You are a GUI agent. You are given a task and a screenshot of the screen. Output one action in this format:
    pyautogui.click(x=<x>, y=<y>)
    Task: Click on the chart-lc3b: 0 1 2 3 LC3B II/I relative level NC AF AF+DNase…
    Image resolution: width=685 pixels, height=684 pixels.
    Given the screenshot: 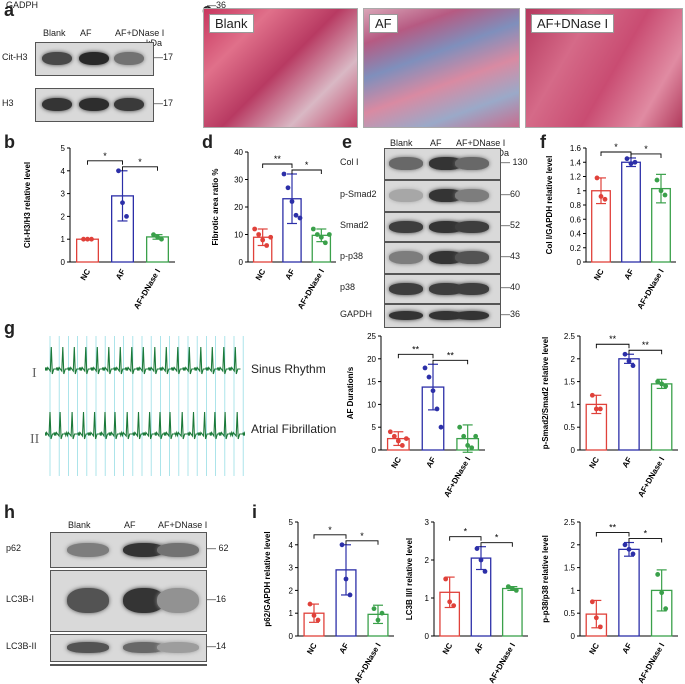 What is the action you would take?
    pyautogui.click(x=466, y=601)
    